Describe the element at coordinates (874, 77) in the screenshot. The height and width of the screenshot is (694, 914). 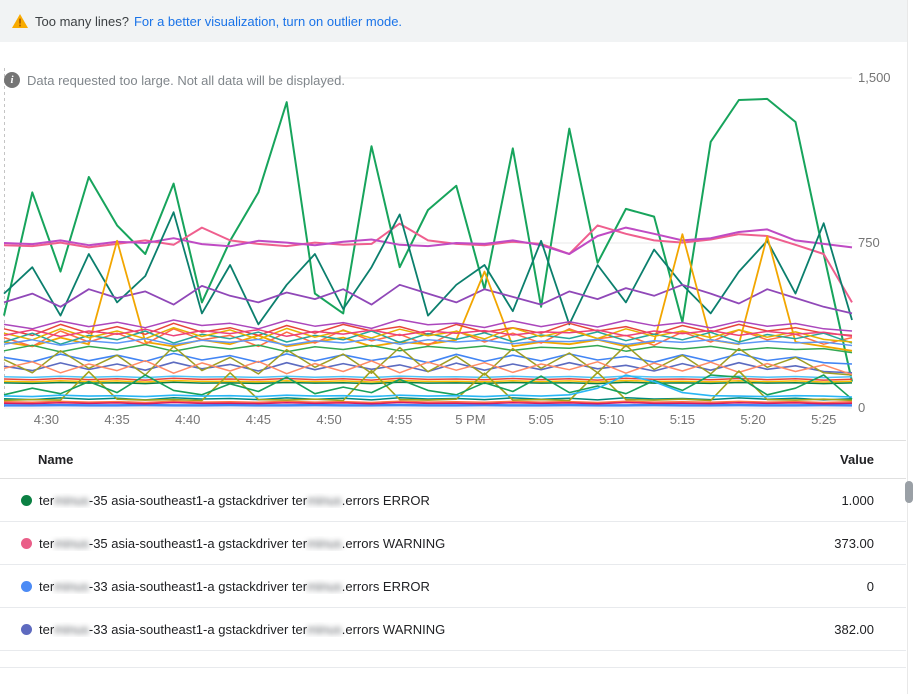
I see `y-tick-label: 1,500` at that location.